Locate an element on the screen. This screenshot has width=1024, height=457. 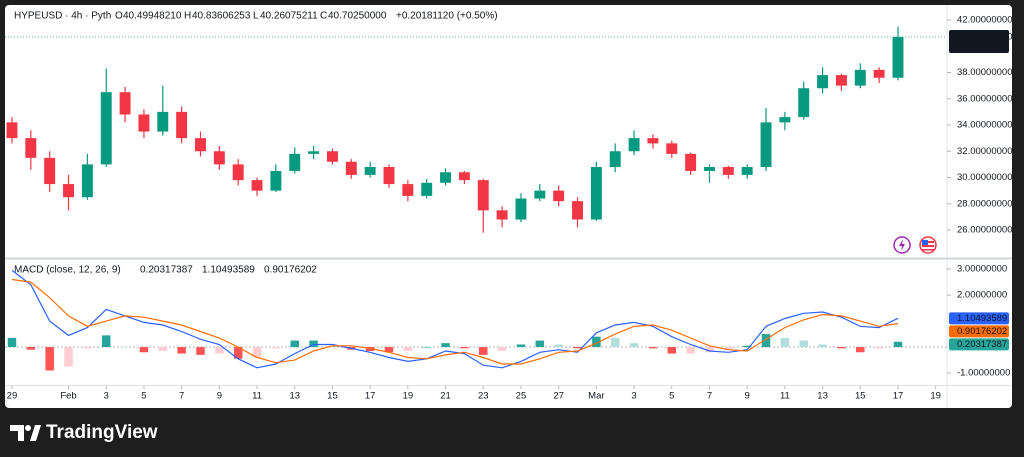
x-tick-label: 13 is located at coordinates (822, 396).